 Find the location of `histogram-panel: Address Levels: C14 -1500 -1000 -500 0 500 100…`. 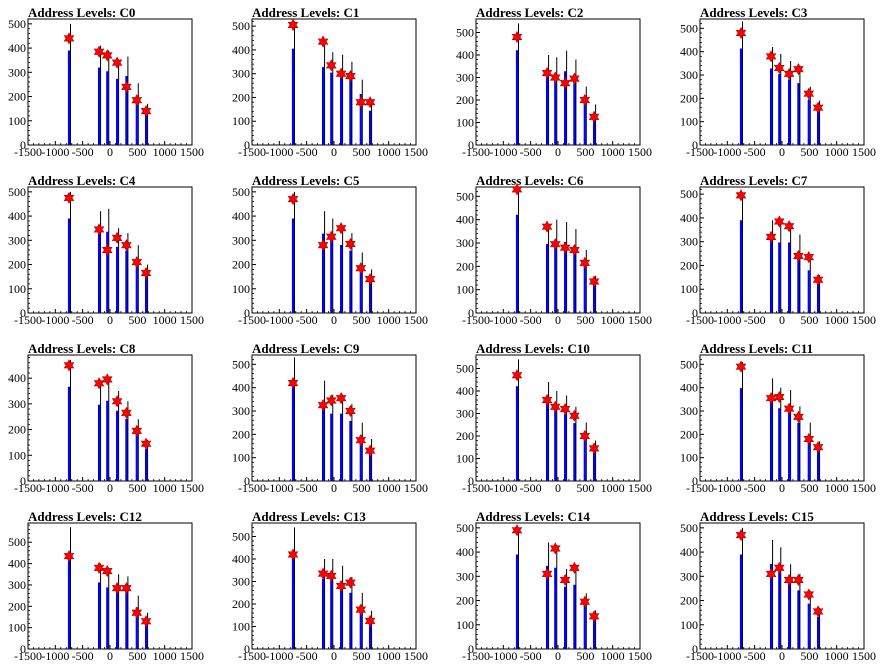

histogram-panel: Address Levels: C14 -1500 -1000 -500 0 500 100… is located at coordinates (560, 588).